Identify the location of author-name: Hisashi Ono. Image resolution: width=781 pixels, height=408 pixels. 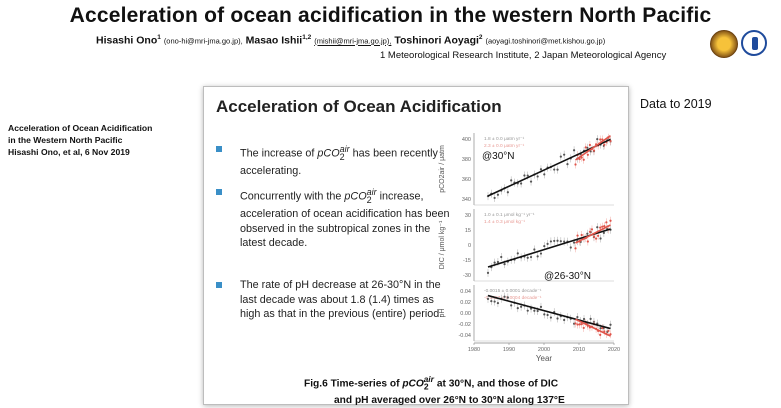
(127, 40).